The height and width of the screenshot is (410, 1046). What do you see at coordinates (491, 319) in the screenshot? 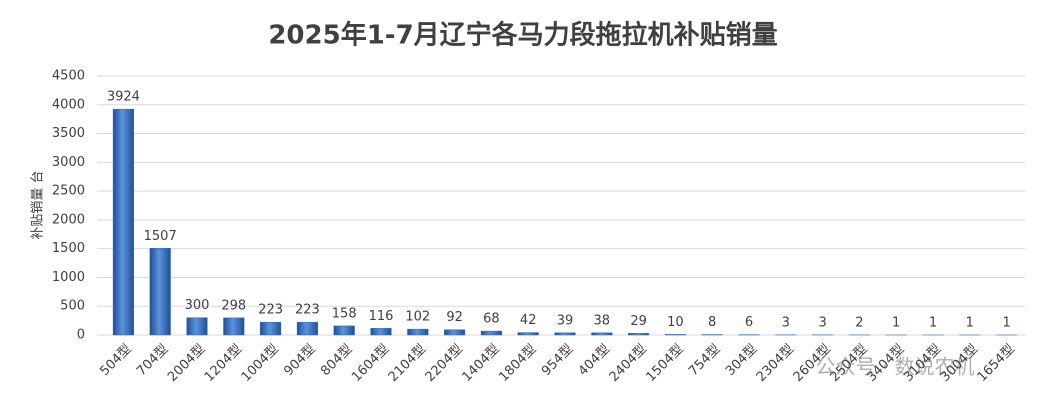
I see `data-label: 68` at bounding box center [491, 319].